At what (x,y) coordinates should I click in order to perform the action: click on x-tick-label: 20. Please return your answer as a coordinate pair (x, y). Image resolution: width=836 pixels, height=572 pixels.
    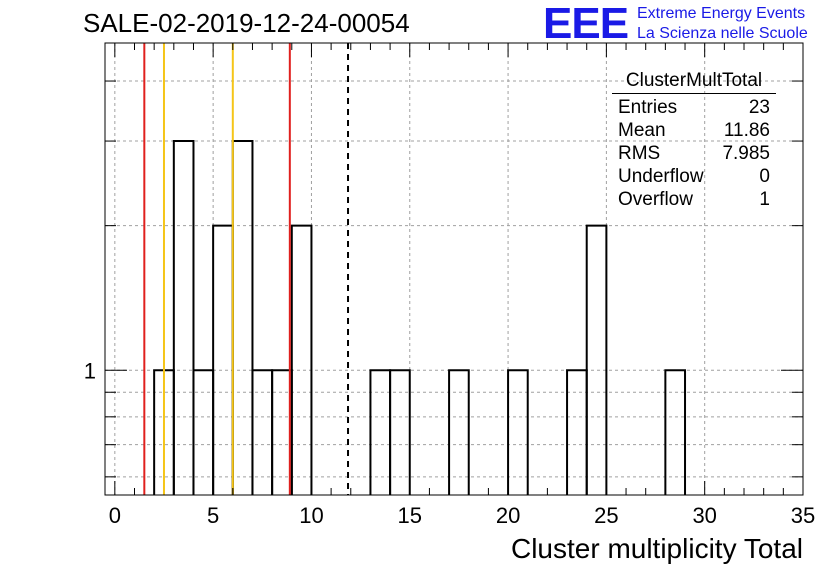
    Looking at the image, I should click on (508, 515).